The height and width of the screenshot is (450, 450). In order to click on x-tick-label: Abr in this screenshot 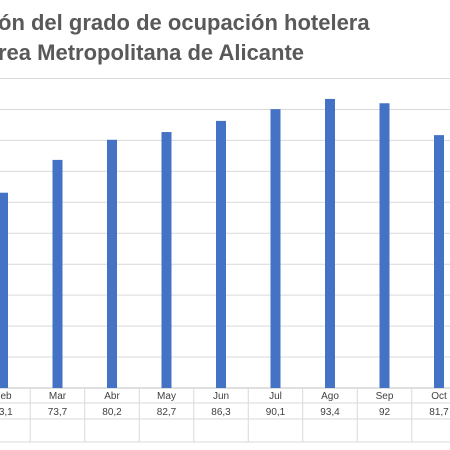, I will do `click(112, 396)`.